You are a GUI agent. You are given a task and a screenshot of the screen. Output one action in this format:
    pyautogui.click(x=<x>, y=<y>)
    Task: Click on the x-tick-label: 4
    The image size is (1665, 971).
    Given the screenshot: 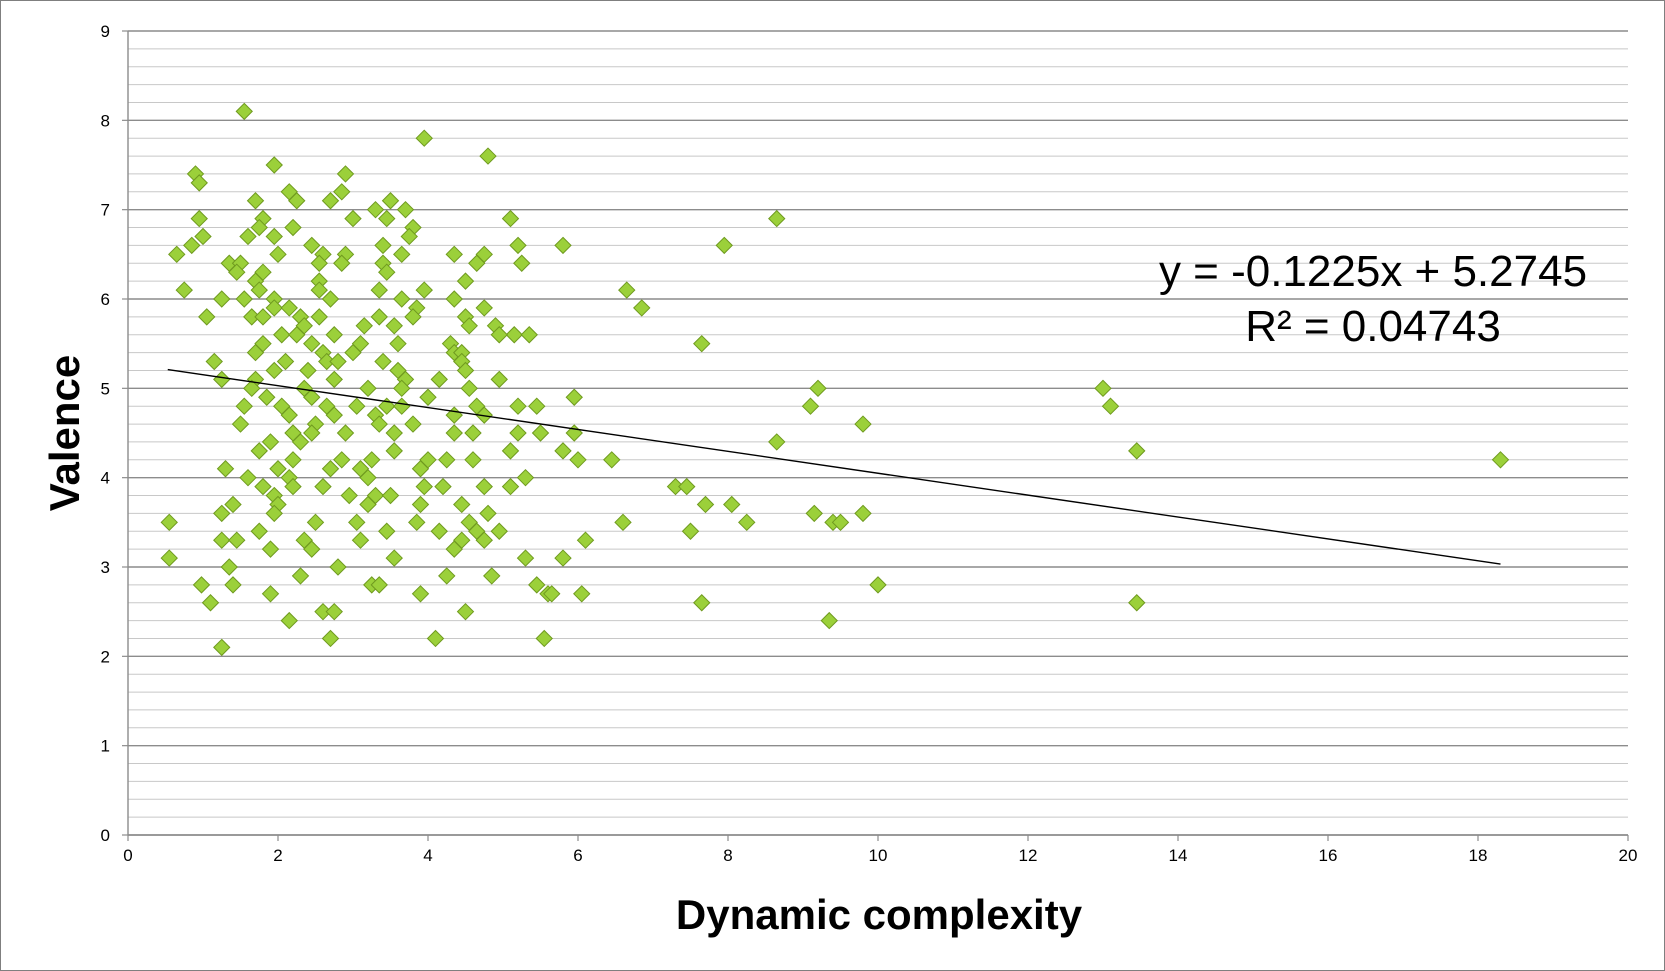 What is the action you would take?
    pyautogui.click(x=427, y=855)
    